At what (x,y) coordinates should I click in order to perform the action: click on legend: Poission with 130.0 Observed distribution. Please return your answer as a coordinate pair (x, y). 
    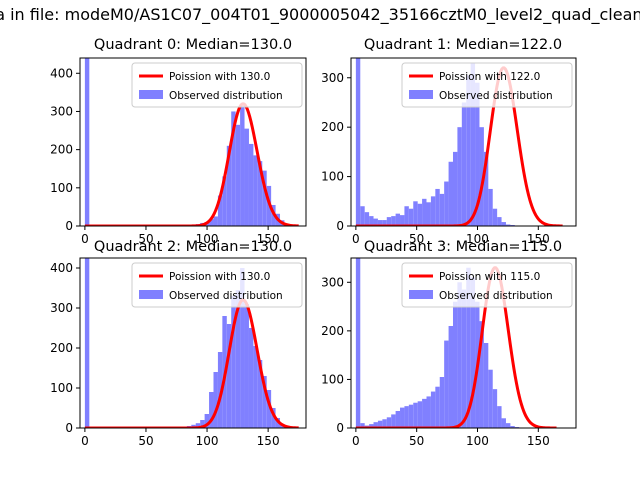
    Looking at the image, I should click on (217, 285).